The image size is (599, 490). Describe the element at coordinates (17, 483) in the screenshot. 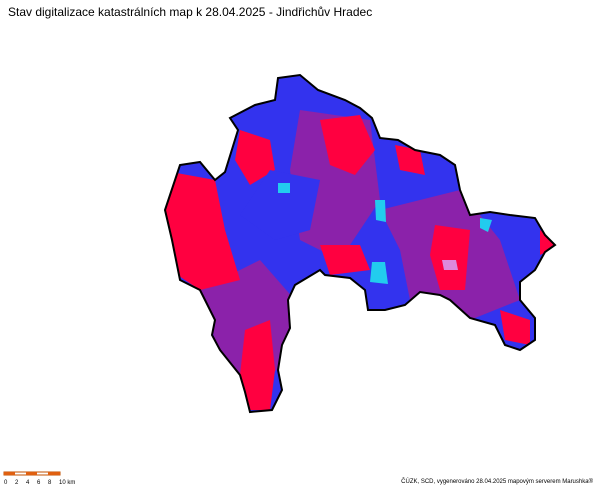

I see `scale-label: 2` at that location.